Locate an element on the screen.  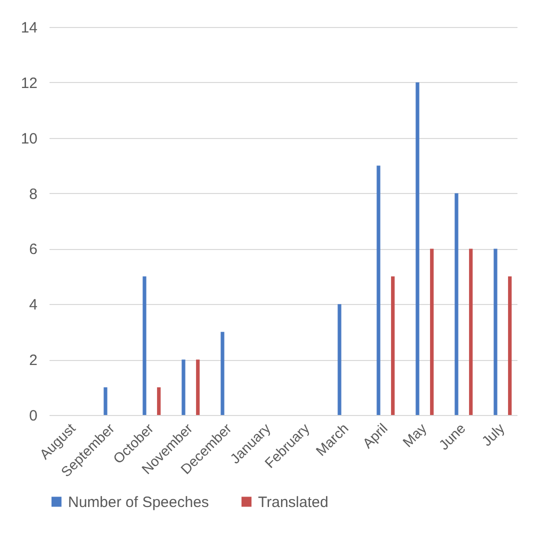
y-tick-label: 0 is located at coordinates (33, 416).